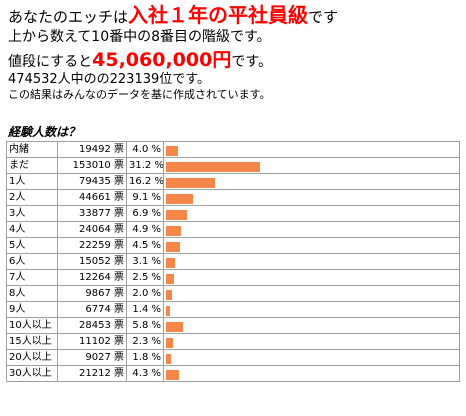 The width and height of the screenshot is (466, 416). I want to click on row-label: 8人, so click(32, 293).